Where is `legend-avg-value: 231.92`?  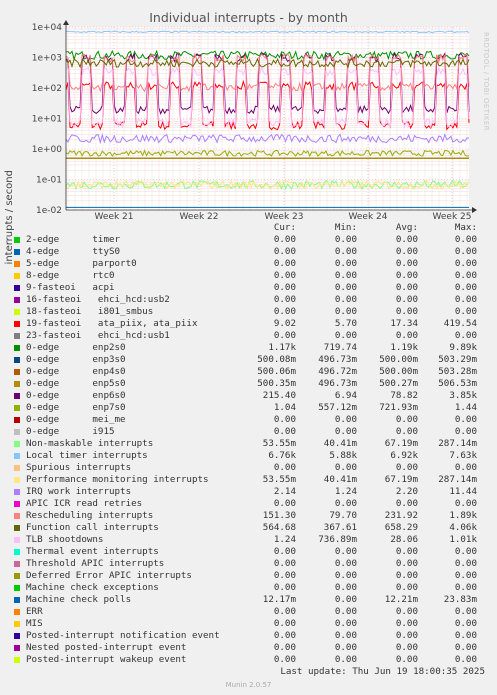
legend-avg-value: 231.92 is located at coordinates (401, 515).